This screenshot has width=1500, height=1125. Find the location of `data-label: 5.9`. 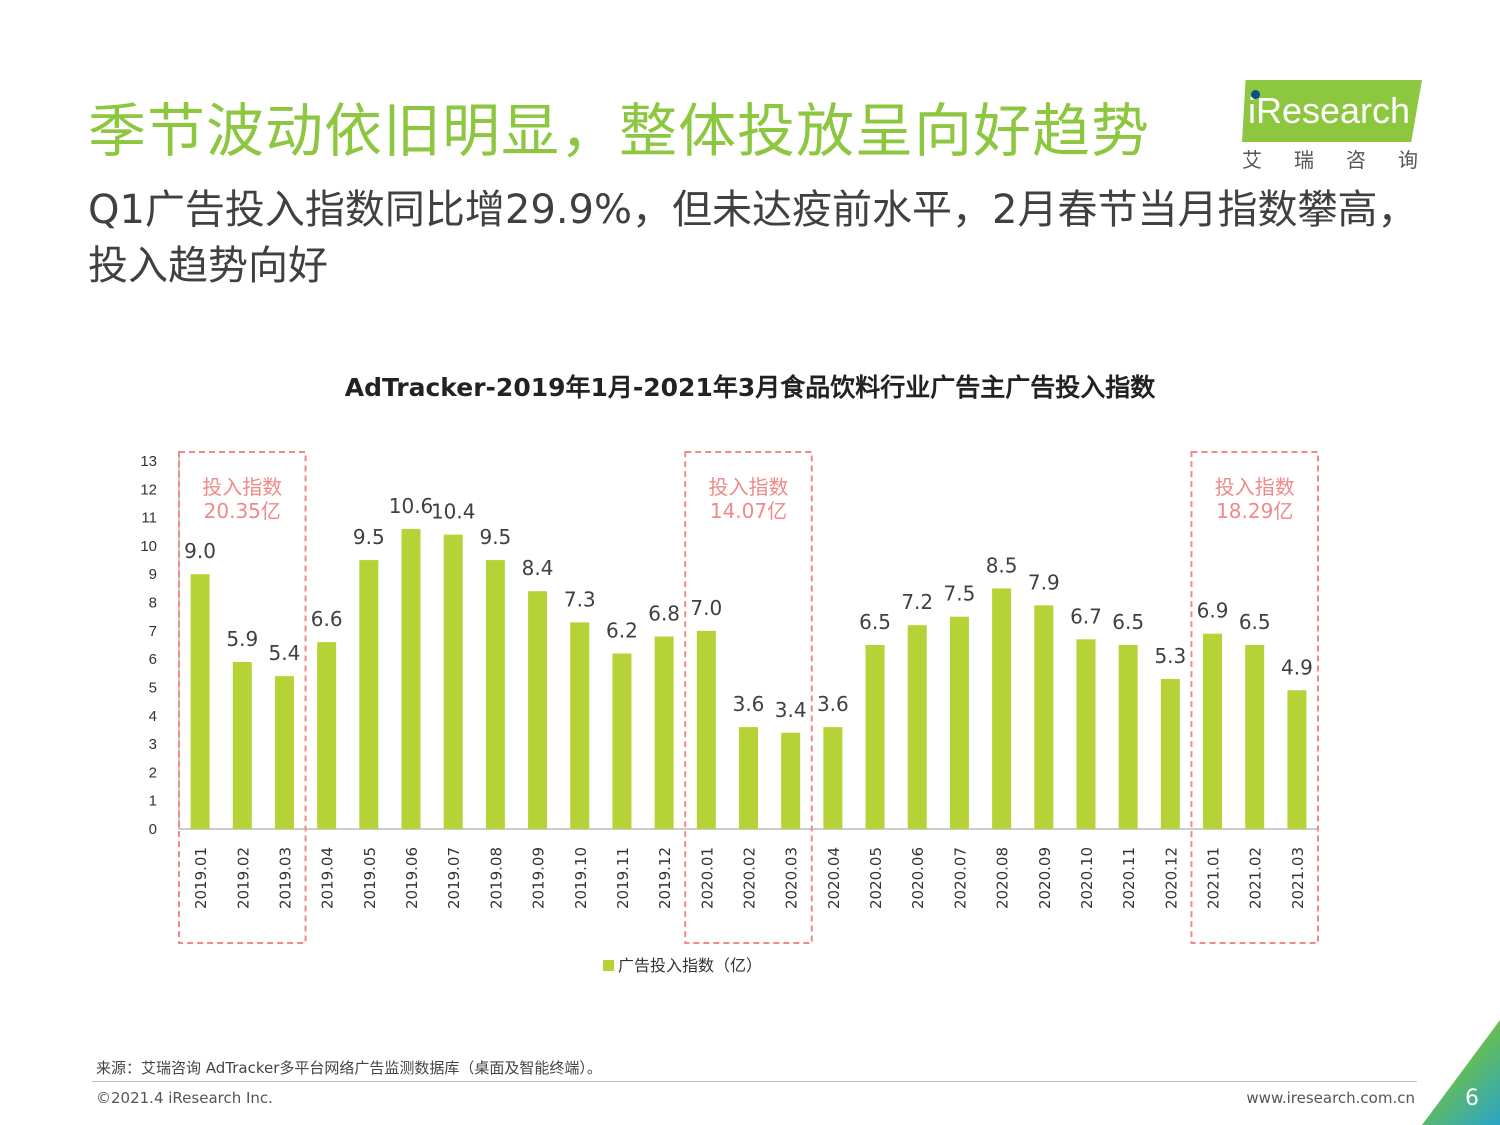

data-label: 5.9 is located at coordinates (242, 639).